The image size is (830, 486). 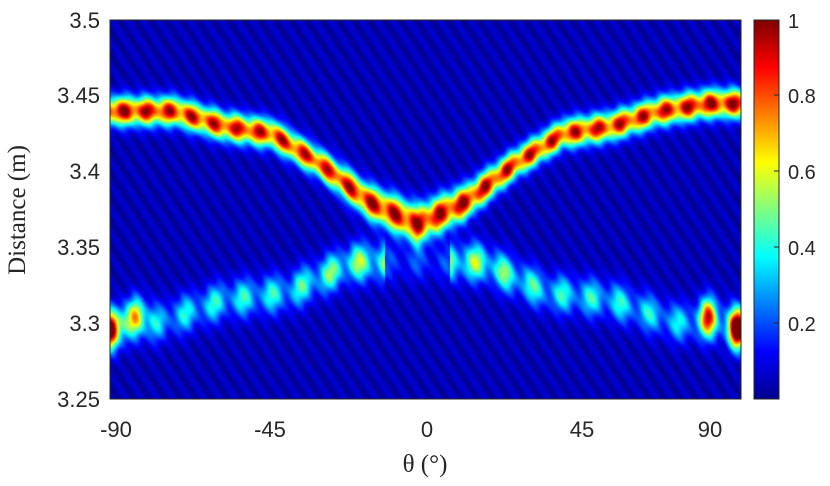 What do you see at coordinates (802, 325) in the screenshot?
I see `colorbar-tick-label: 0.2` at bounding box center [802, 325].